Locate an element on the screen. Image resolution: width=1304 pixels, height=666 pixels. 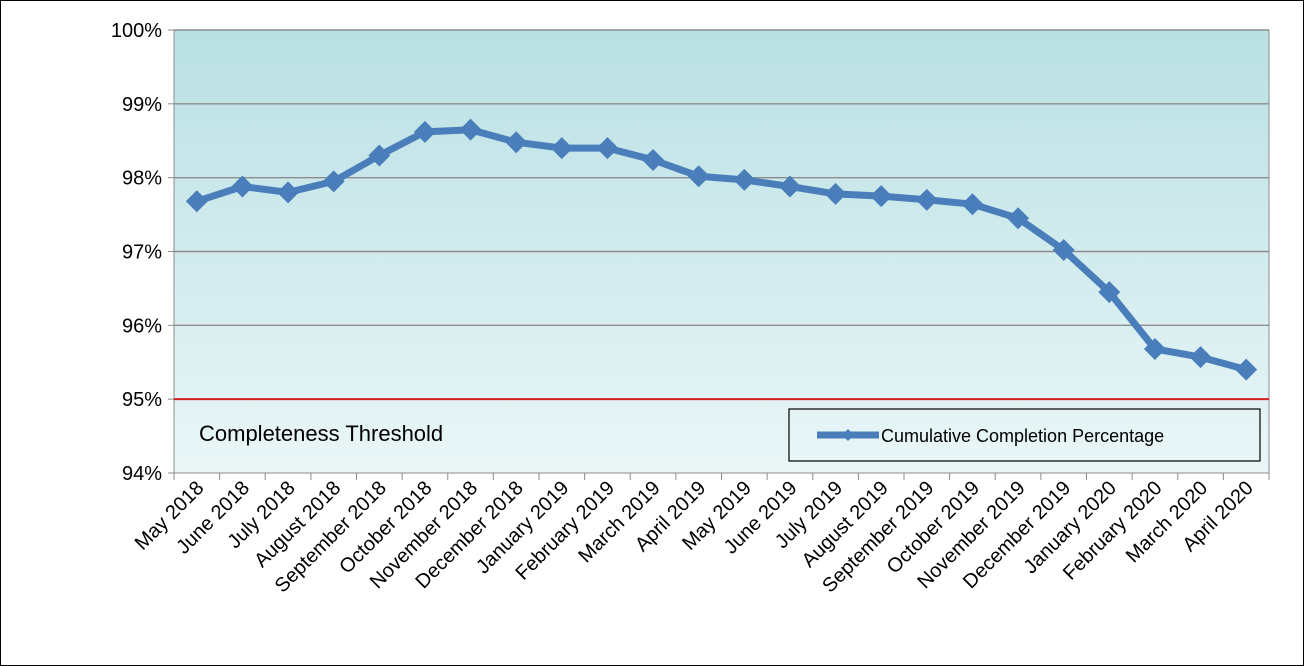
y-tick-label: 97% is located at coordinates (142, 253).